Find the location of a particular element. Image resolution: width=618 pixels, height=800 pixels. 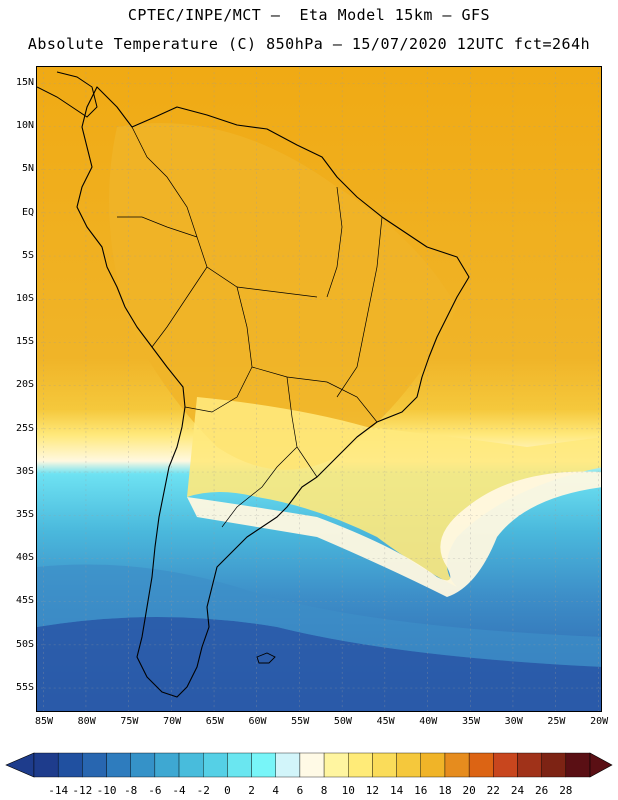

latitude-label: EQ is located at coordinates (27, 212).